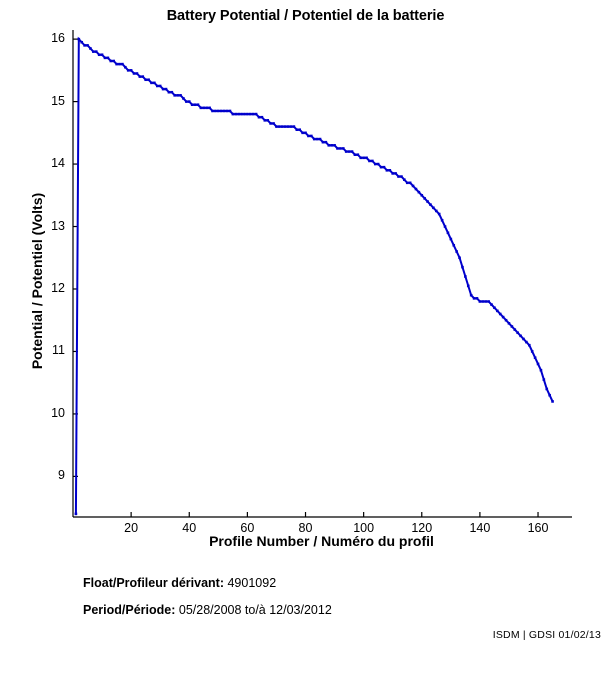  I want to click on y-tick-label: 9, so click(61, 475).